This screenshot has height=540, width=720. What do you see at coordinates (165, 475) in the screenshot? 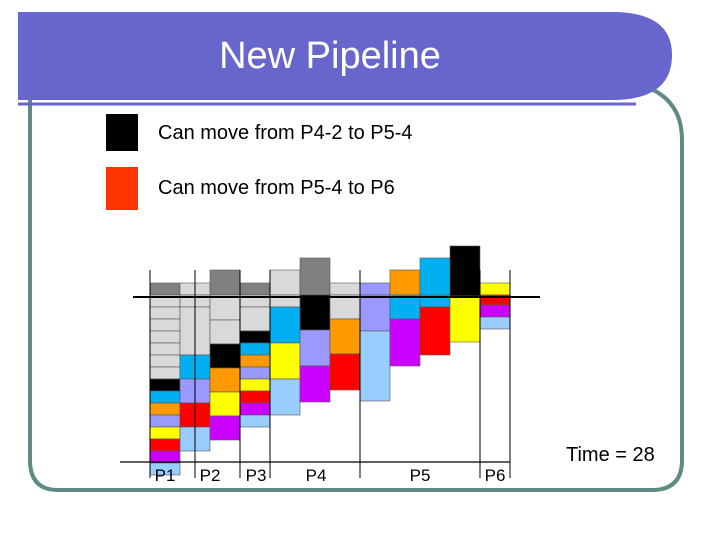
I see `stage-label-p1: P1` at bounding box center [165, 475].